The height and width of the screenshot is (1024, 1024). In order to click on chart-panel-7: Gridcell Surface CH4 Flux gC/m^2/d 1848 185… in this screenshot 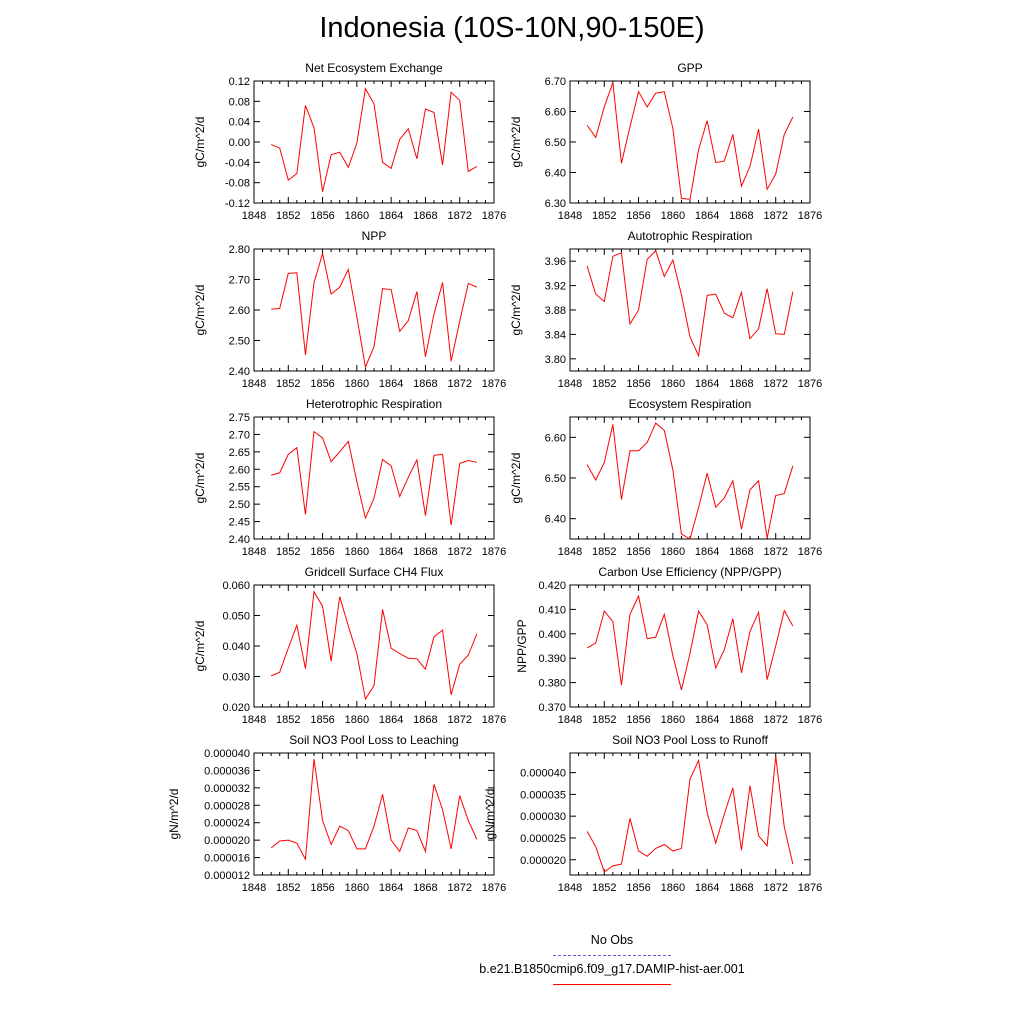, I will do `click(349, 645)`.